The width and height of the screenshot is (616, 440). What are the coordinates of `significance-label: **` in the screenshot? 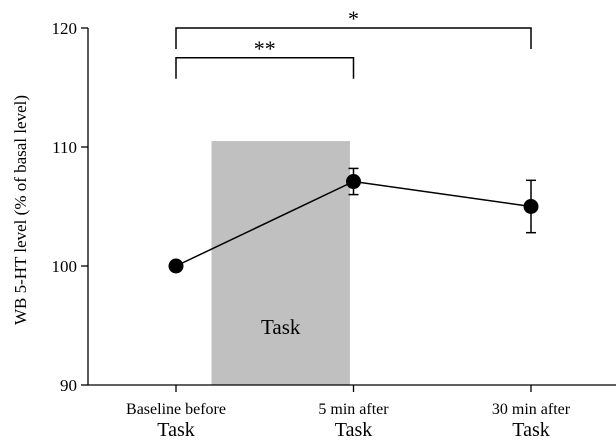 It's located at (265, 48).